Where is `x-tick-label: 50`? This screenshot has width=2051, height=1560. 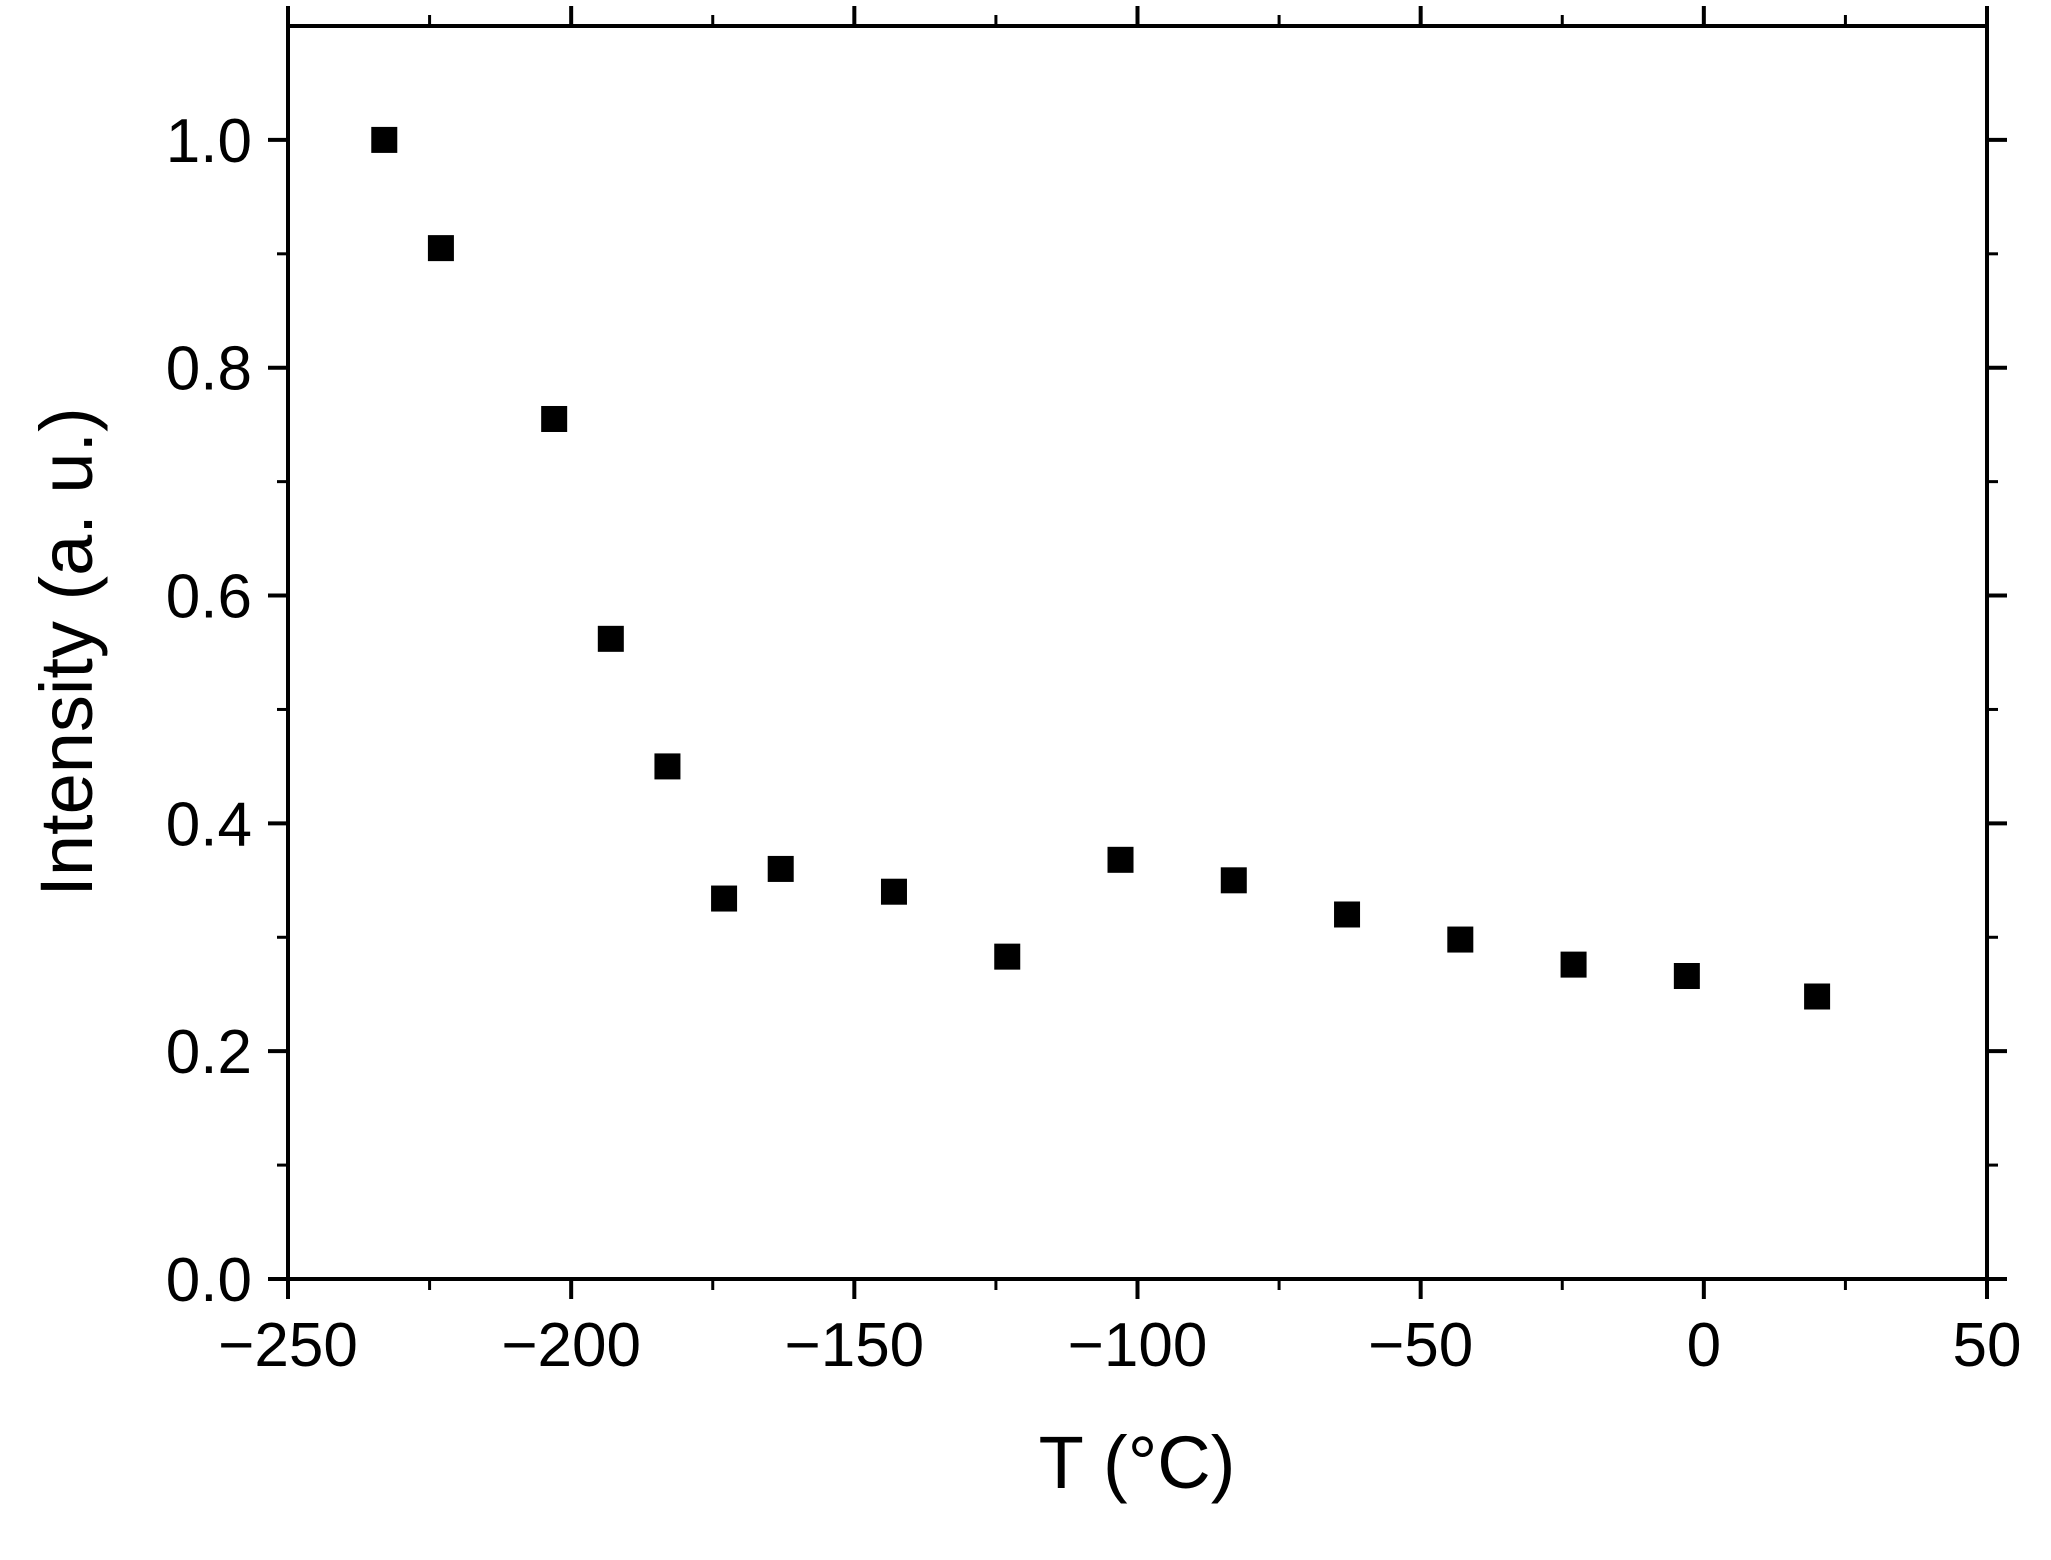 x-tick-label: 50 is located at coordinates (1987, 1345).